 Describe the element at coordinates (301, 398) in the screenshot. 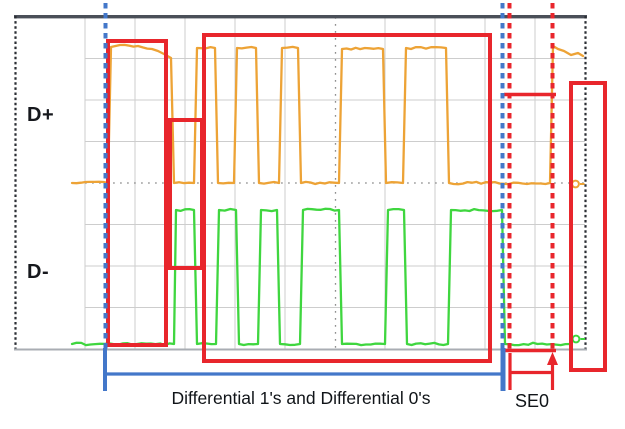

I see `differential-caption: Differential 1's and Differential 0's` at that location.